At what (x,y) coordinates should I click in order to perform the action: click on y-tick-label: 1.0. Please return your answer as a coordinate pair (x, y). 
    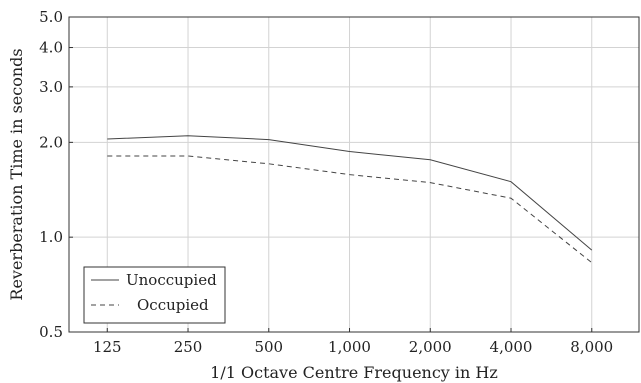
    Looking at the image, I should click on (51, 237).